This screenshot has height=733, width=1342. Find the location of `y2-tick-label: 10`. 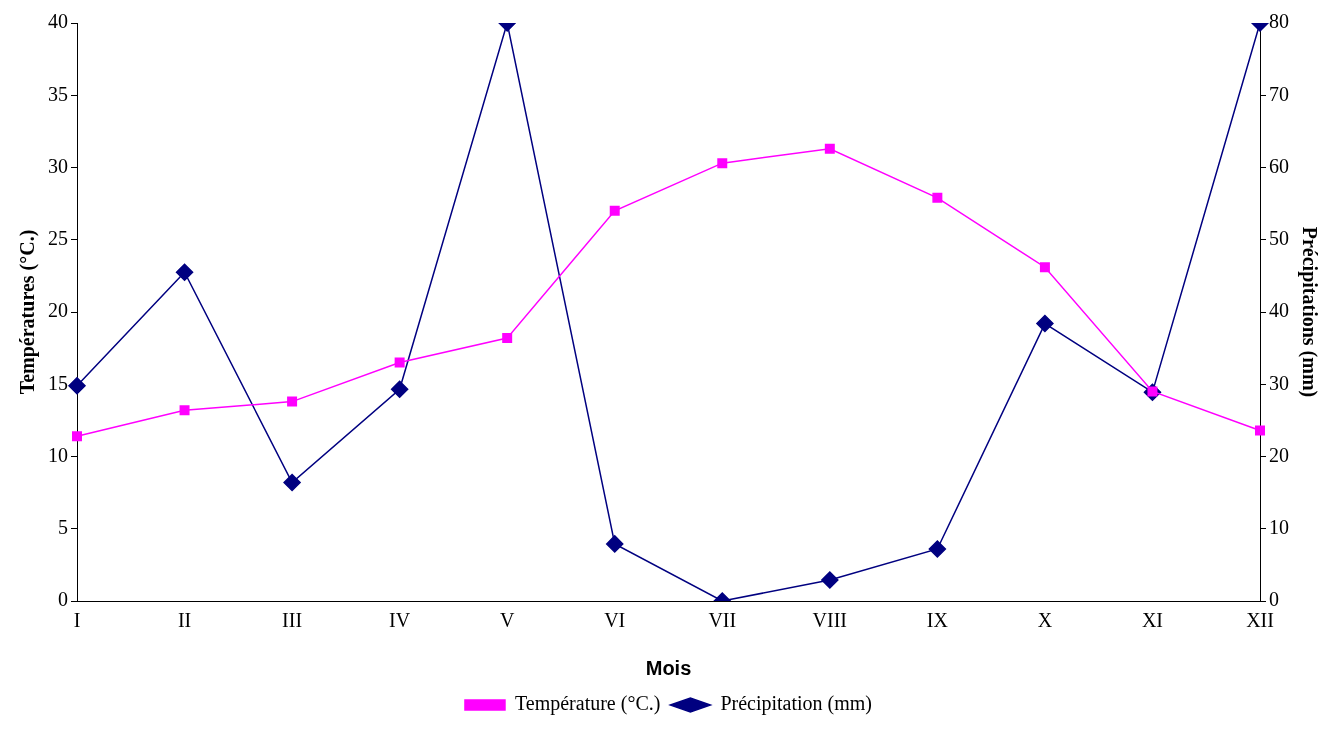

y2-tick-label: 10 is located at coordinates (1279, 527).